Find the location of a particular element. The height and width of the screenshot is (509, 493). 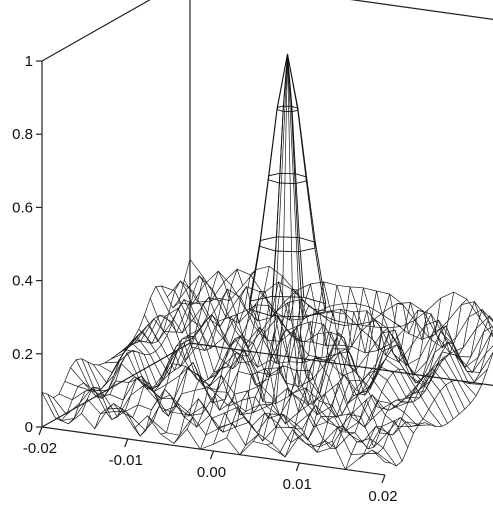

x-tick-label: 0.00 is located at coordinates (211, 472).